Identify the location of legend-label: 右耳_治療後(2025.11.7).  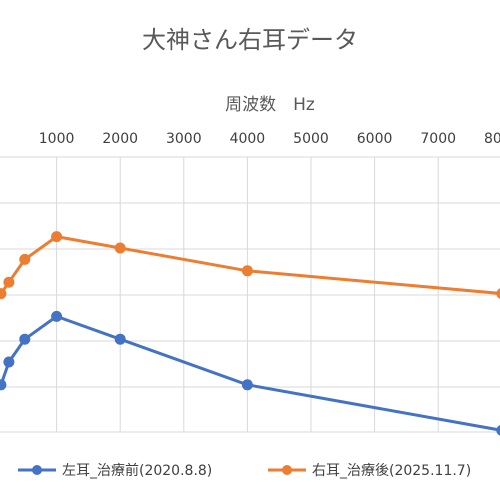
(391, 470).